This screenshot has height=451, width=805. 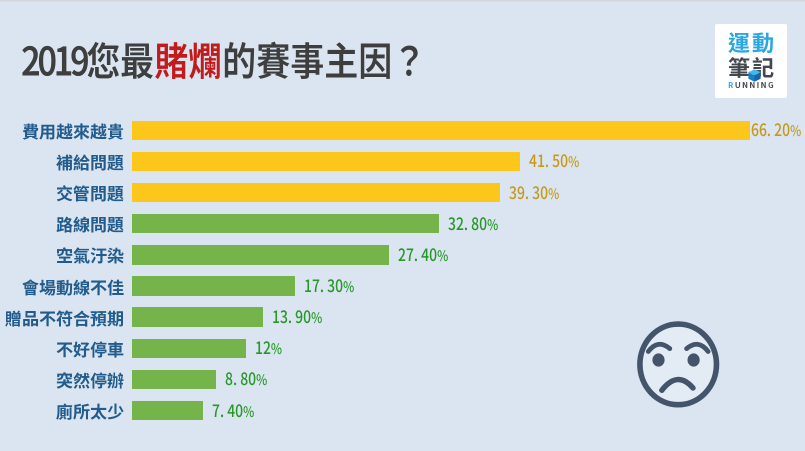 What do you see at coordinates (402, 1) in the screenshot?
I see `top-edge-strip` at bounding box center [402, 1].